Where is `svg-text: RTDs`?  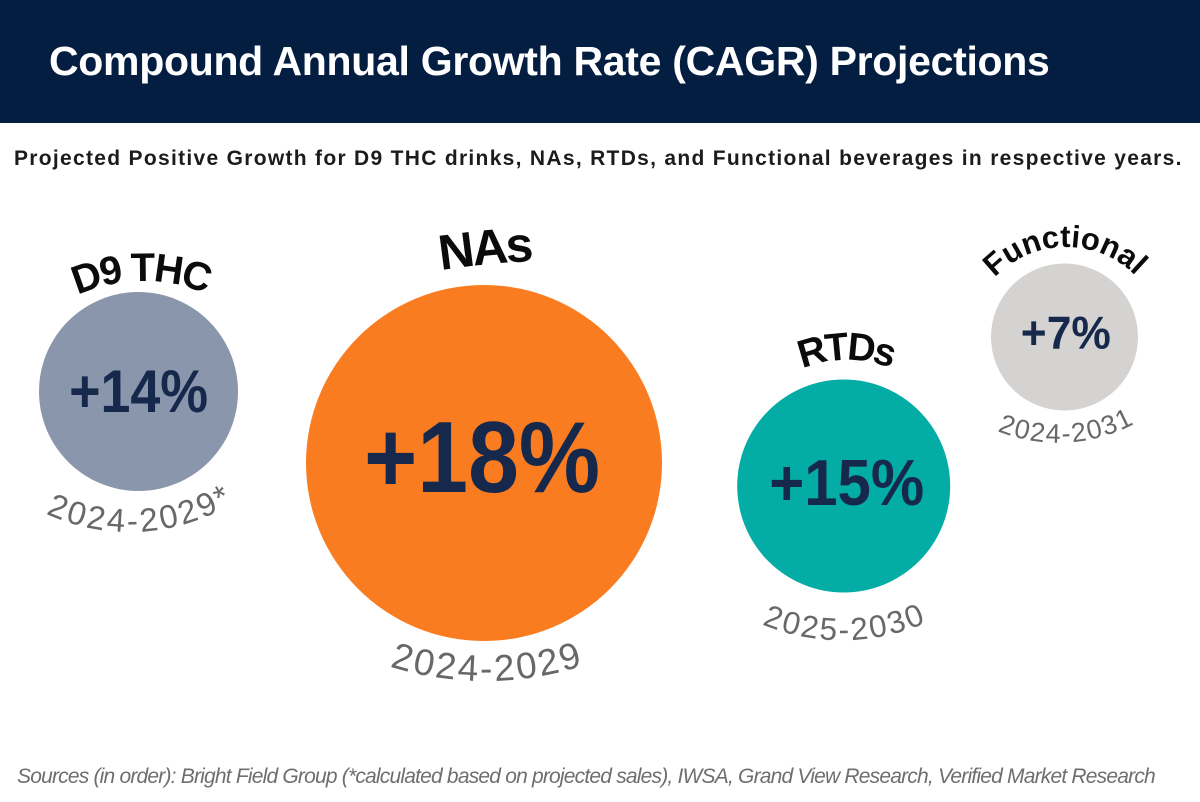
svg-text: RTDs is located at coordinates (847, 350).